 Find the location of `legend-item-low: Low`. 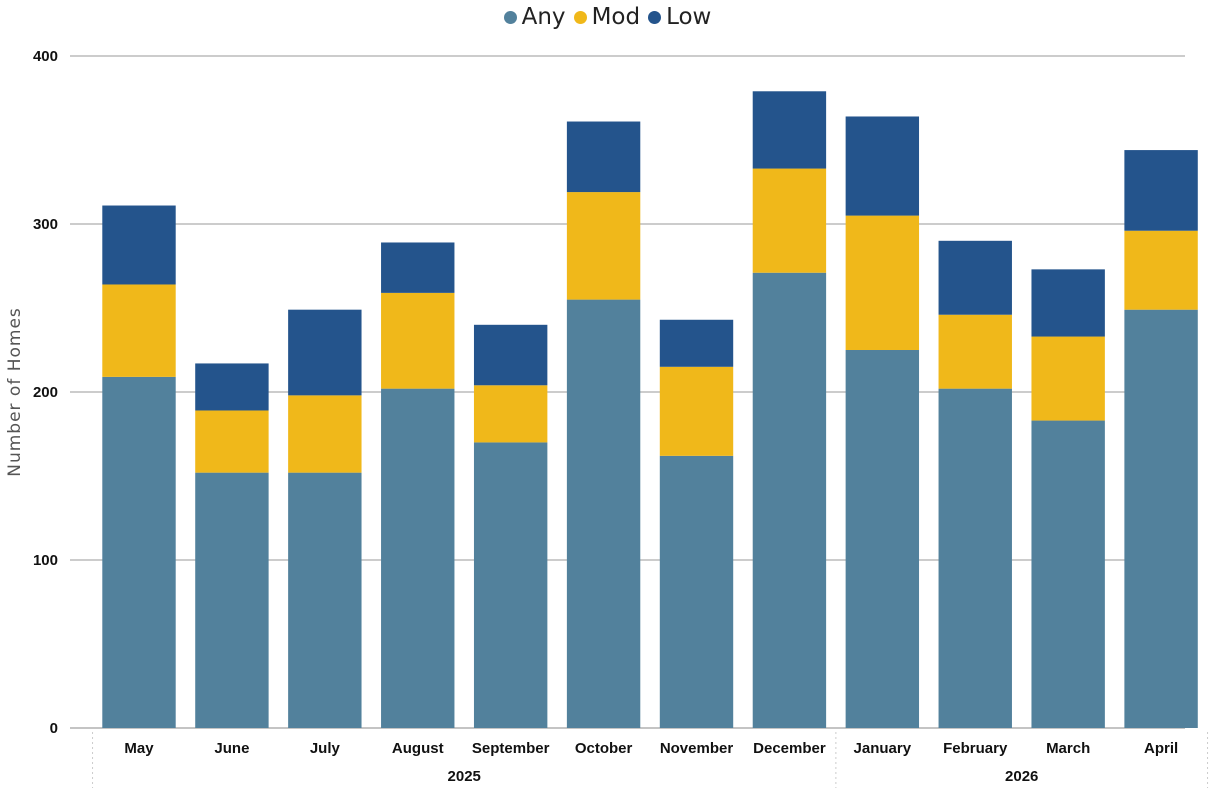

legend-item-low: Low is located at coordinates (679, 17).